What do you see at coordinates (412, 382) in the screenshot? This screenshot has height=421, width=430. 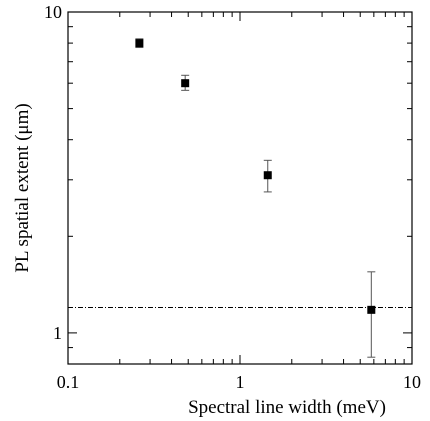 I see `x-tick-label: 10` at bounding box center [412, 382].